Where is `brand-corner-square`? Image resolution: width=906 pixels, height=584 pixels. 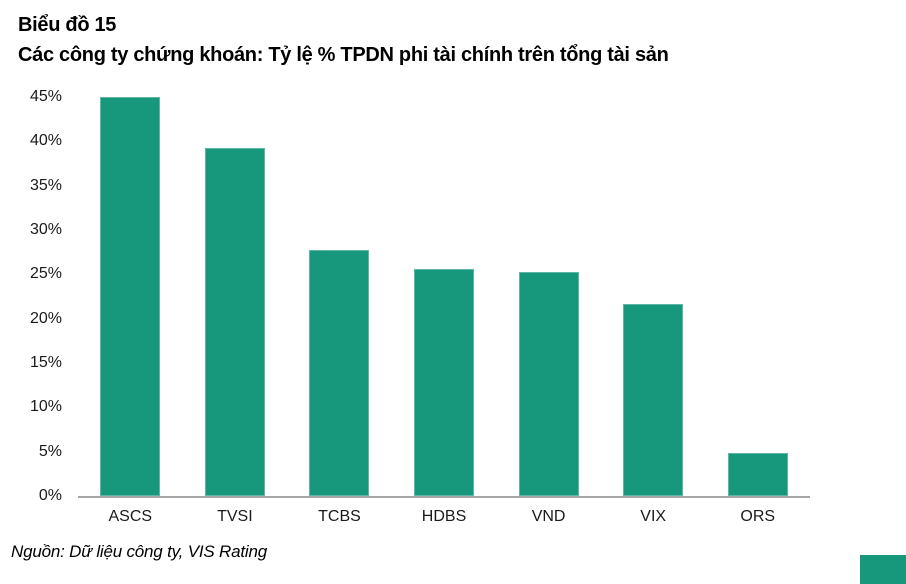 brand-corner-square is located at coordinates (883, 569).